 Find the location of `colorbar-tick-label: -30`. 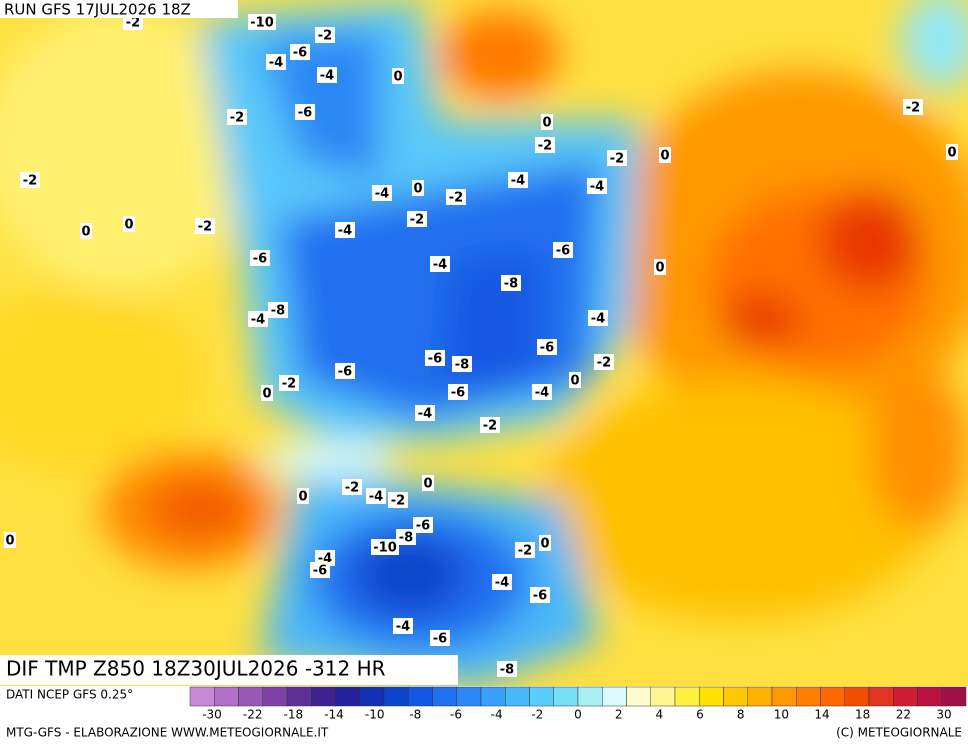

colorbar-tick-label: -30 is located at coordinates (212, 715).